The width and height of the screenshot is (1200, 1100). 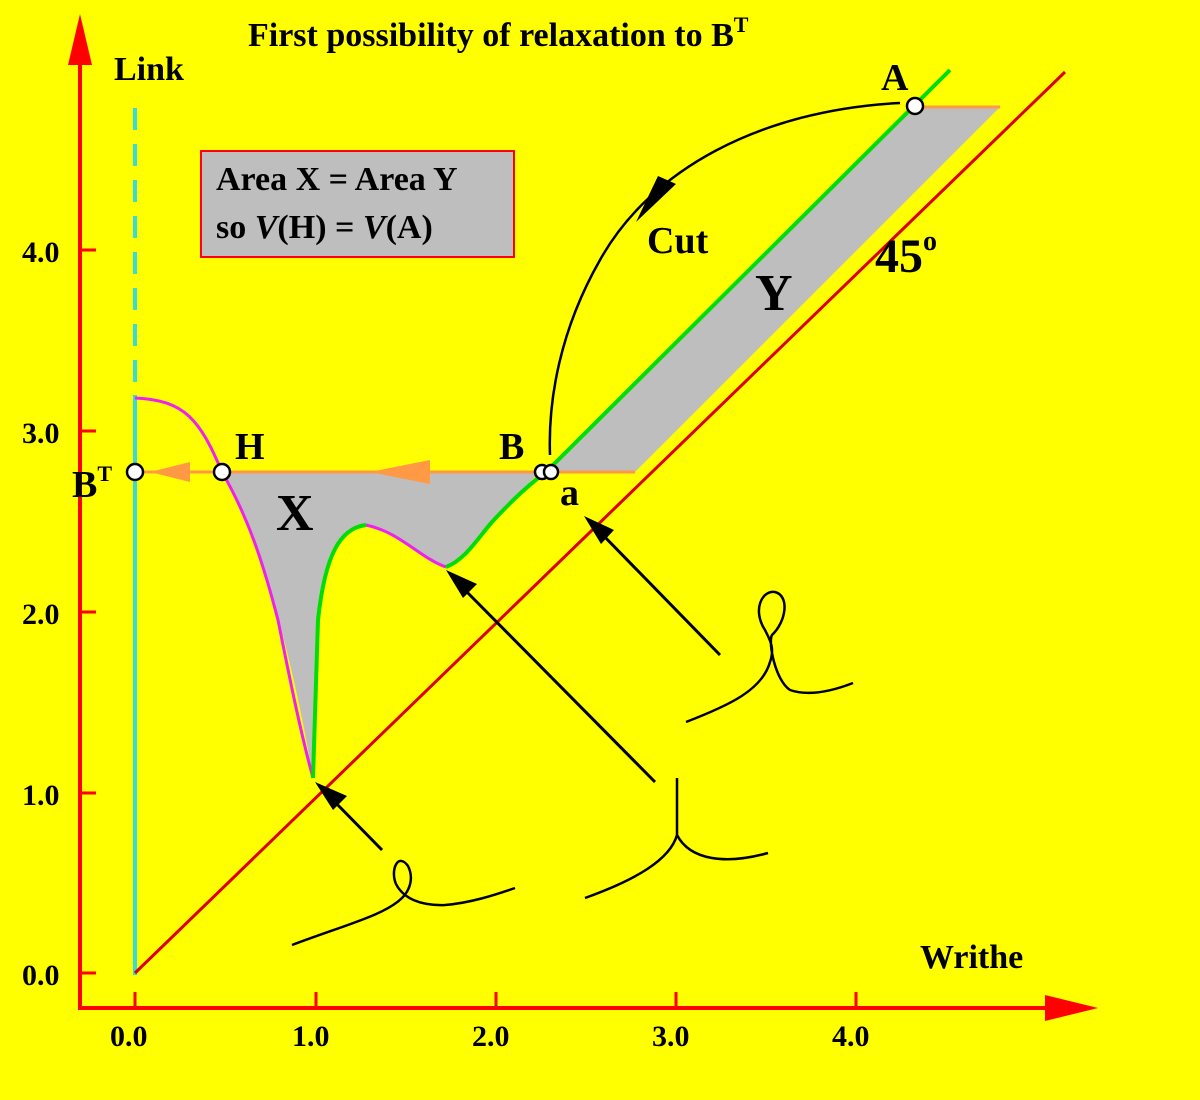 I want to click on angle-degree: o, so click(x=930, y=241).